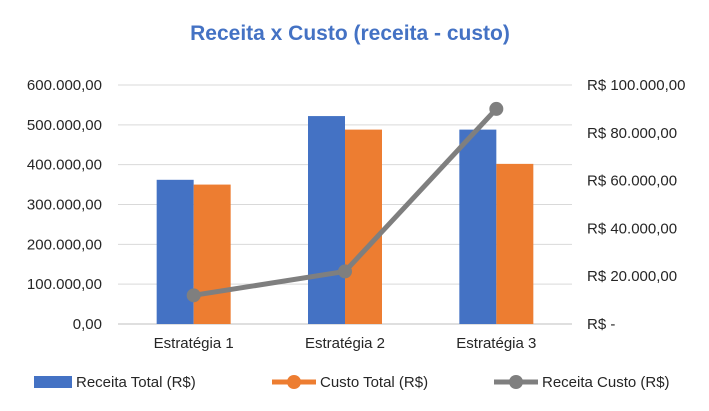  Describe the element at coordinates (374, 382) in the screenshot. I see `legend-label: Custo Total (R$)` at that location.